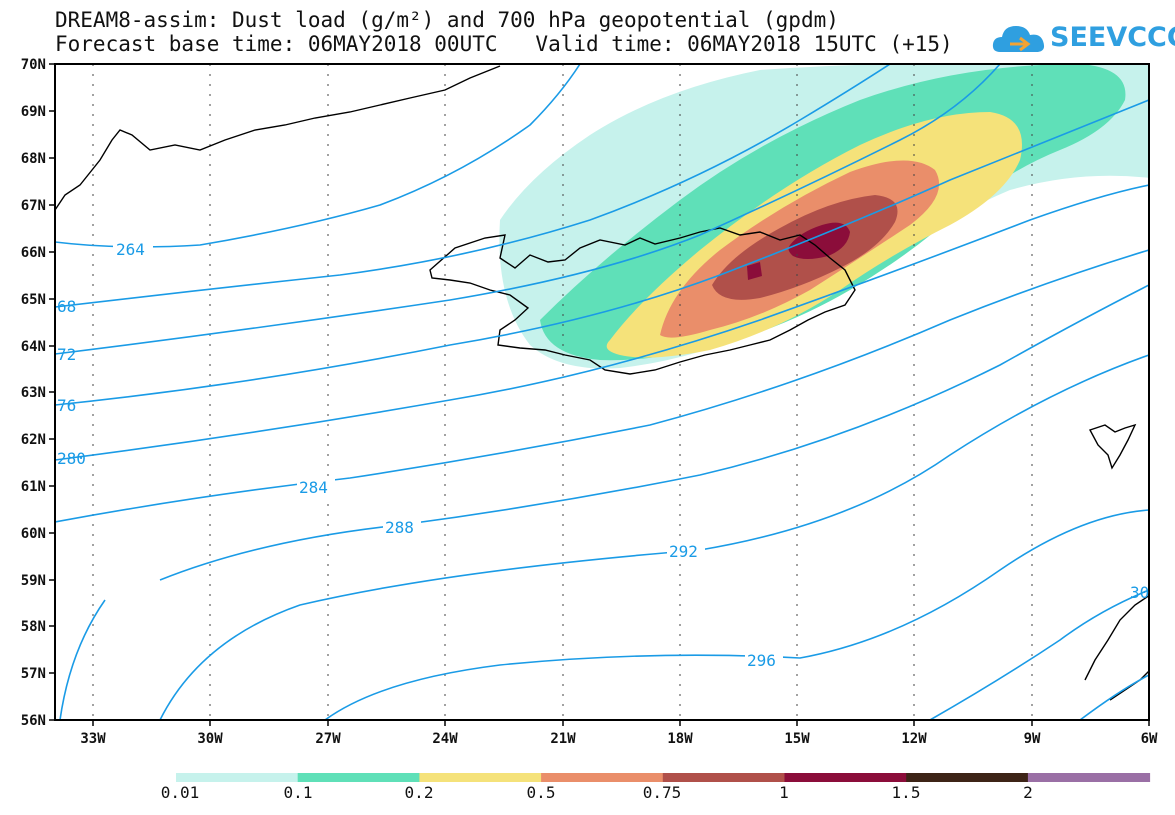 The image size is (1175, 815). What do you see at coordinates (210, 739) in the screenshot?
I see `lon-label: 30W` at bounding box center [210, 739].